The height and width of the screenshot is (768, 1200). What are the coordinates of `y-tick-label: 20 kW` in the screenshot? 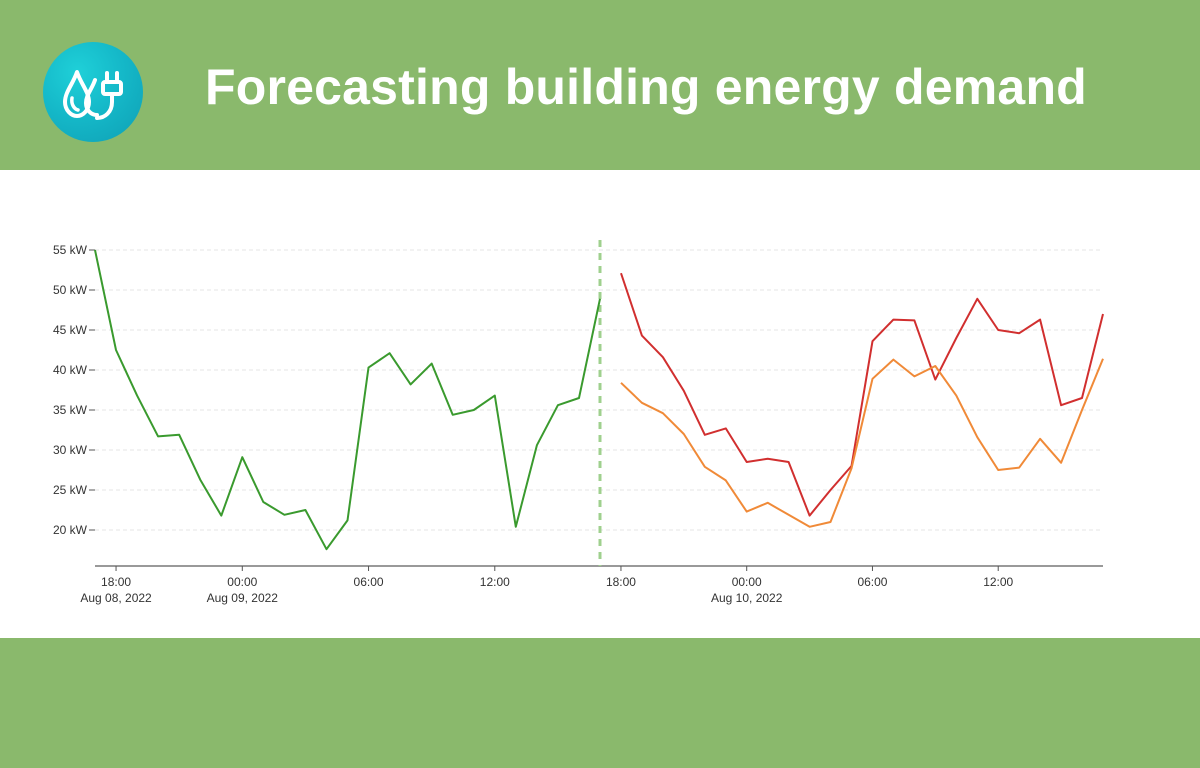 It's located at (70, 530).